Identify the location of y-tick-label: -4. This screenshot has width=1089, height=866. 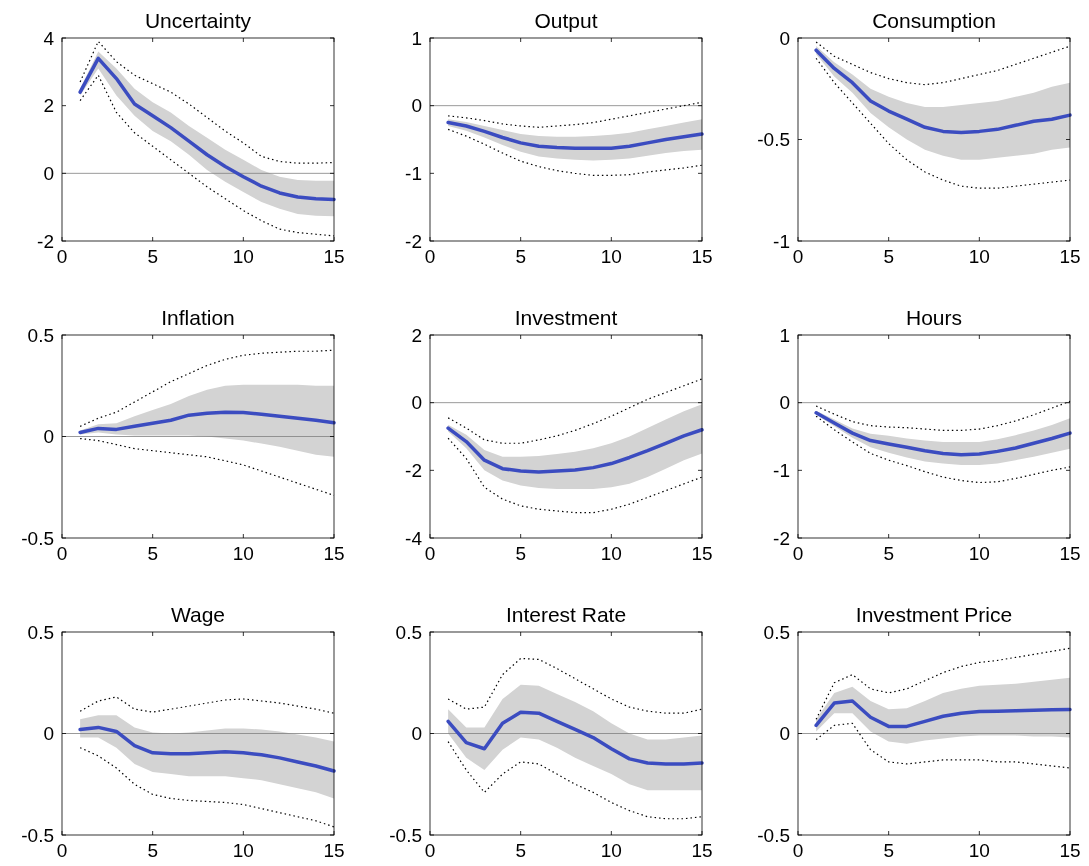
(414, 538).